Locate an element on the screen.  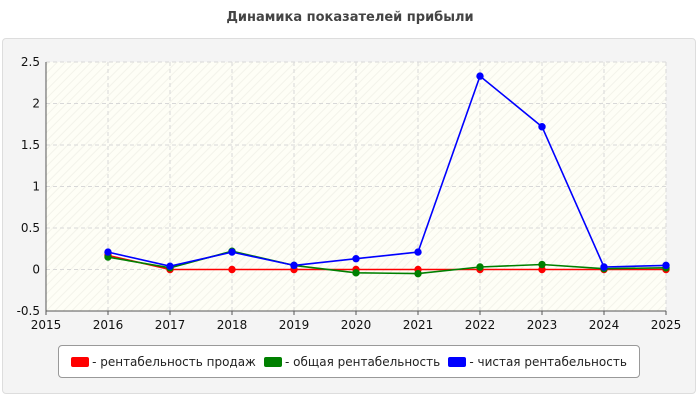
legend-item: - общая рентабельность is located at coordinates (352, 362).